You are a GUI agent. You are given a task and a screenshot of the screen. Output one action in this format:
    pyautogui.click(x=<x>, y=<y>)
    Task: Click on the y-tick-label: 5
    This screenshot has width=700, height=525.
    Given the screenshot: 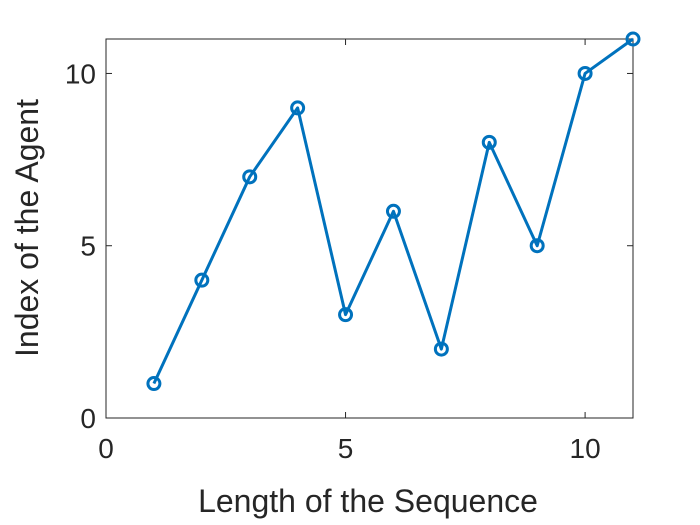 What is the action you would take?
    pyautogui.click(x=88, y=246)
    